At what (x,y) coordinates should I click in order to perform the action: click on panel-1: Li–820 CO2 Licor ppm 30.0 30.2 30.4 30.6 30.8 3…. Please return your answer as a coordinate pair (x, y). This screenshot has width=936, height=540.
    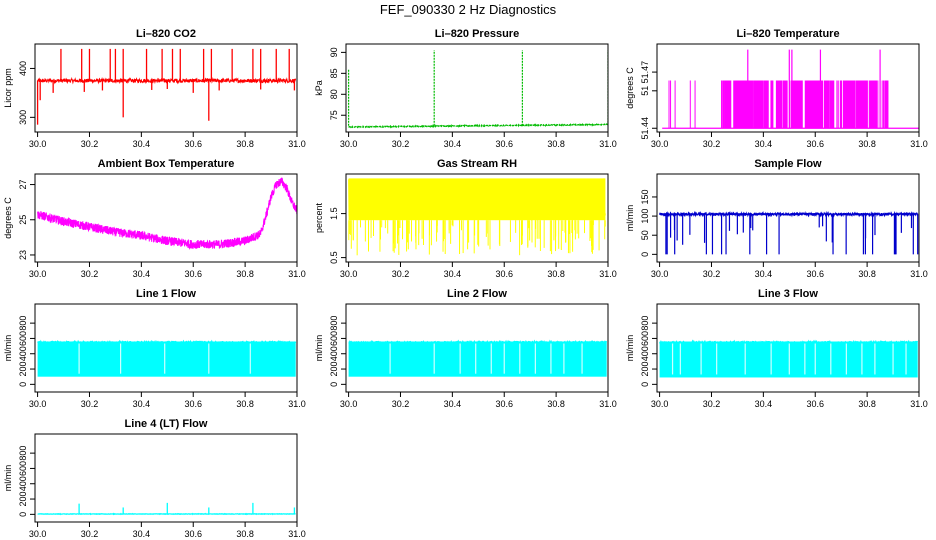
    Looking at the image, I should click on (154, 88).